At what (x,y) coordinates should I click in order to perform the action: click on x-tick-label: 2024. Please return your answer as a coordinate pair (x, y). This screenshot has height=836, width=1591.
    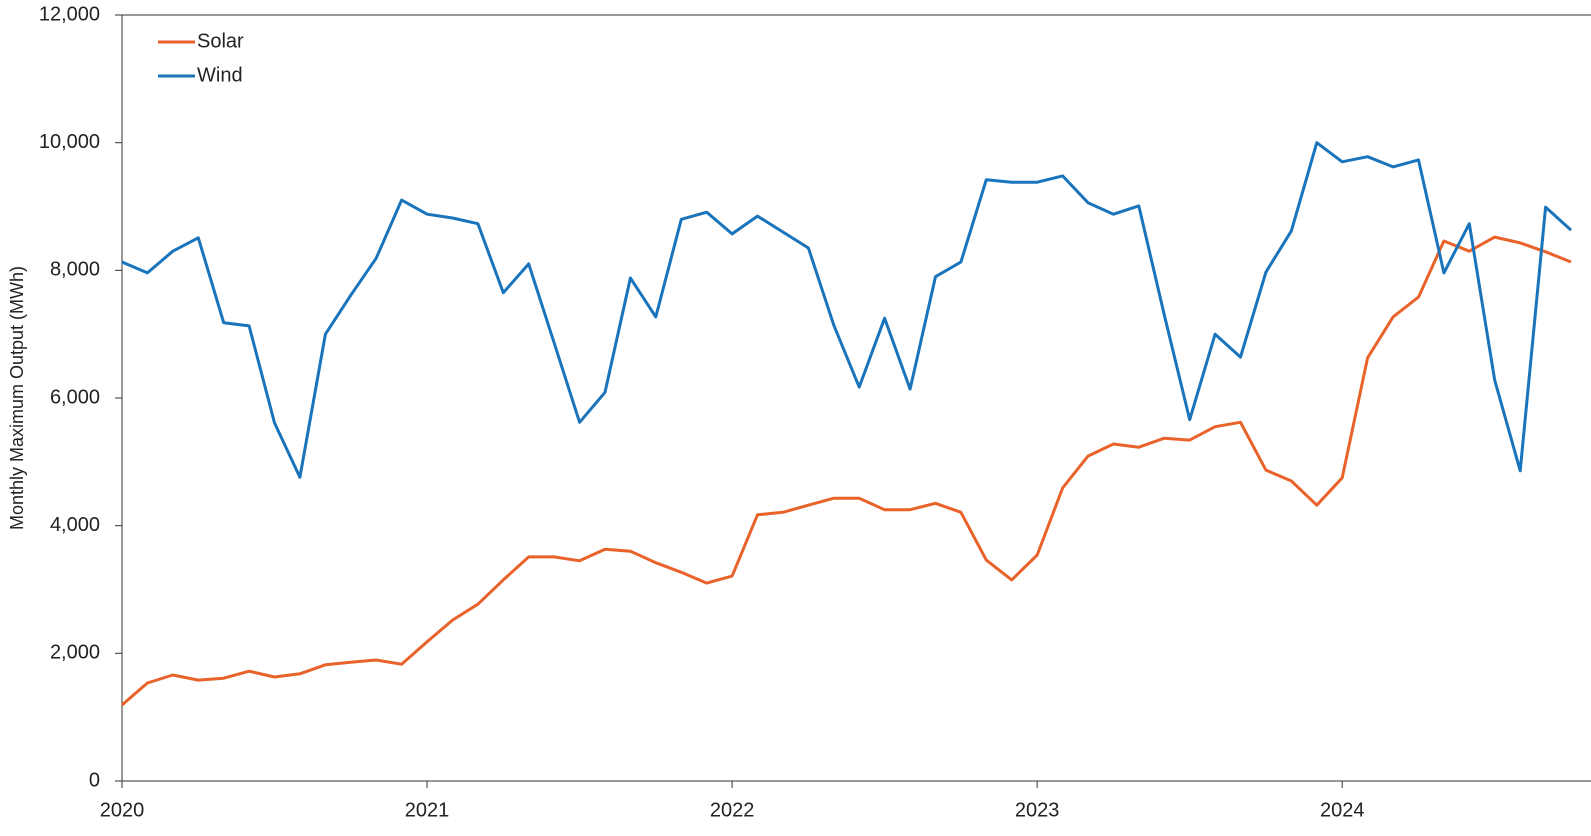
    Looking at the image, I should click on (1342, 810).